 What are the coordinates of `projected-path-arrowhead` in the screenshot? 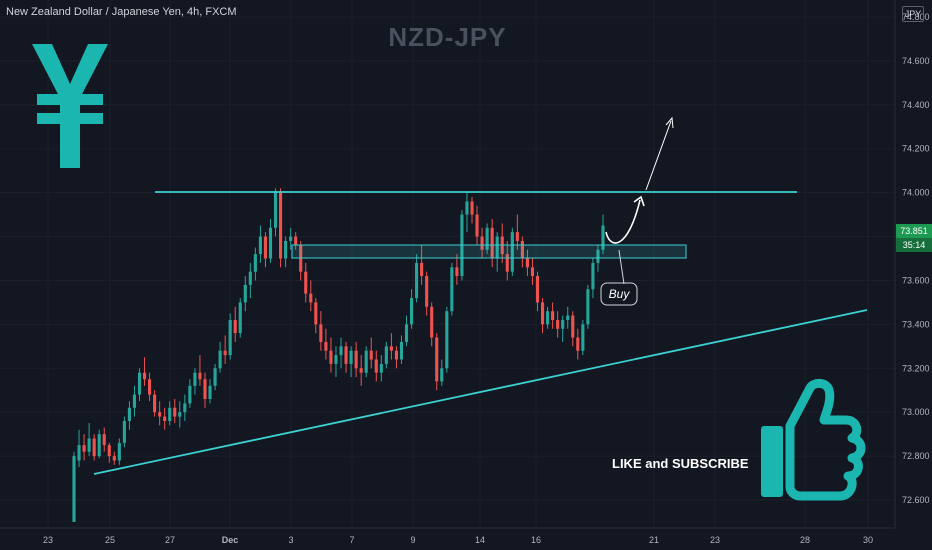 It's located at (639, 201).